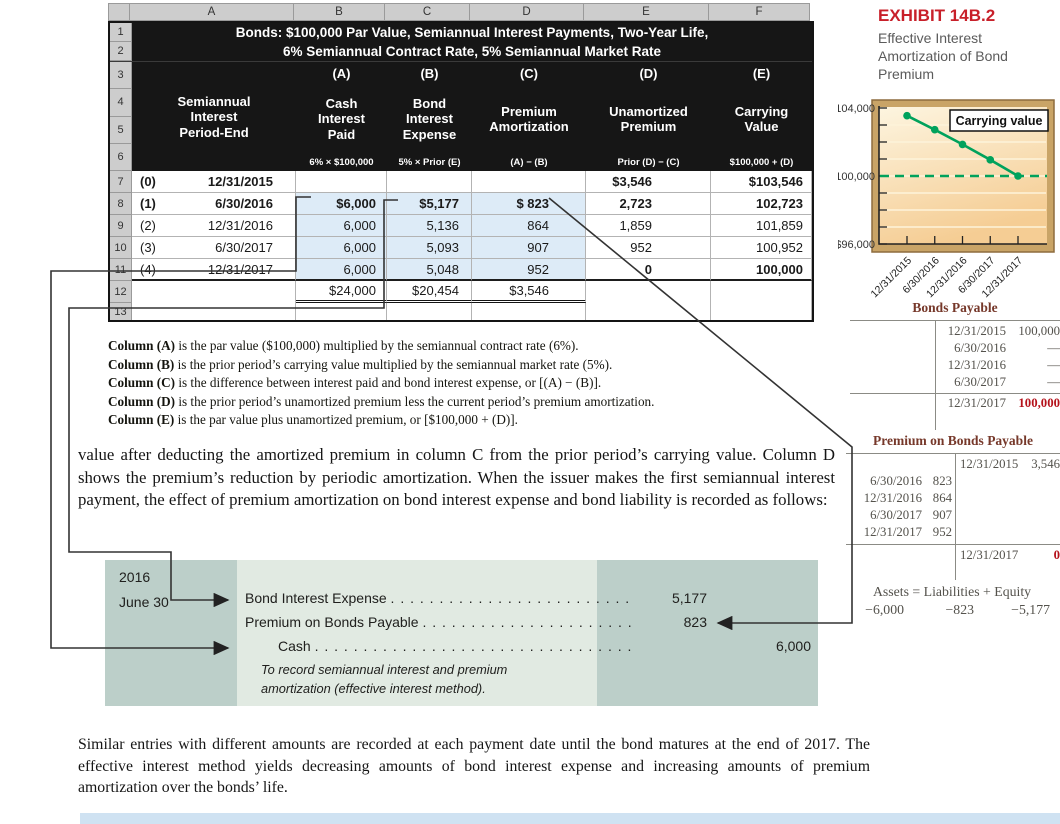  What do you see at coordinates (121, 42) in the screenshot?
I see `row-number-column: 1 2` at bounding box center [121, 42].